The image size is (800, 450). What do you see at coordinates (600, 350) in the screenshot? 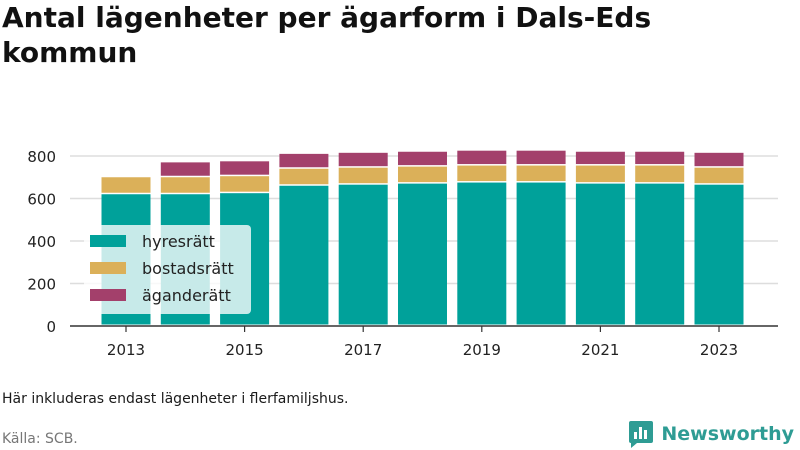
I see `x-tick-label: 2021` at bounding box center [600, 350].